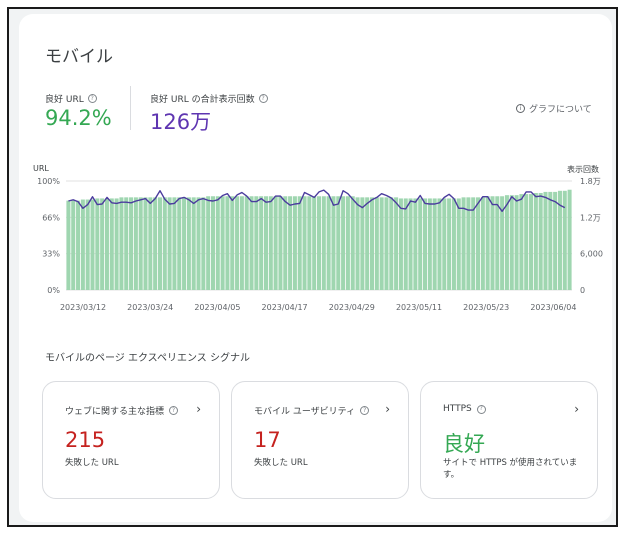  I want to click on right-tick-label: 6,000, so click(591, 254).